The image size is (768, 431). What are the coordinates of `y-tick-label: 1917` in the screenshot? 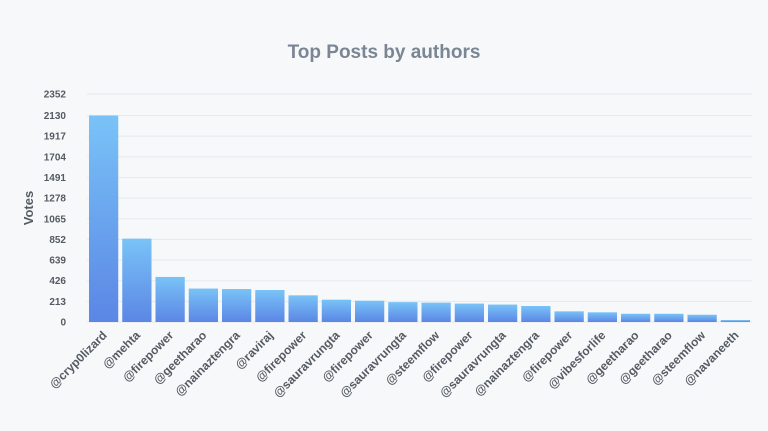 It's located at (55, 137).